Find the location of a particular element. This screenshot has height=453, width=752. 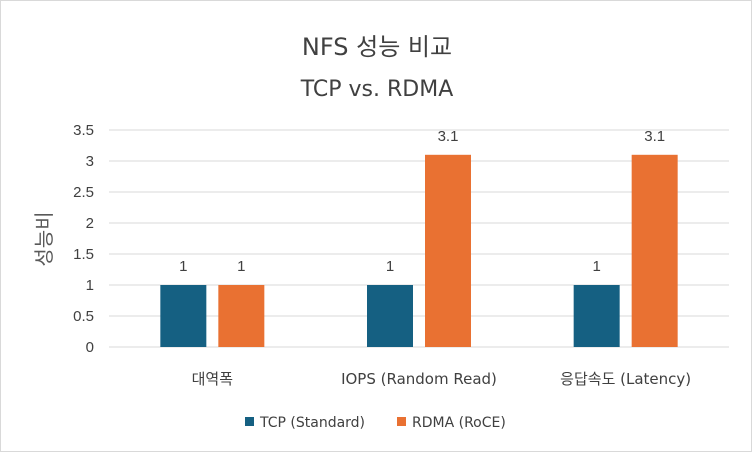

y-tick-label: 1.5 is located at coordinates (83, 254).